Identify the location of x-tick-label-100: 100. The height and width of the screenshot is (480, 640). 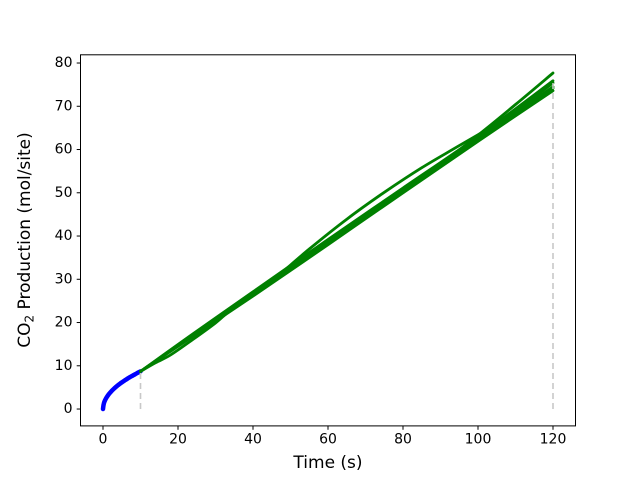
(478, 439).